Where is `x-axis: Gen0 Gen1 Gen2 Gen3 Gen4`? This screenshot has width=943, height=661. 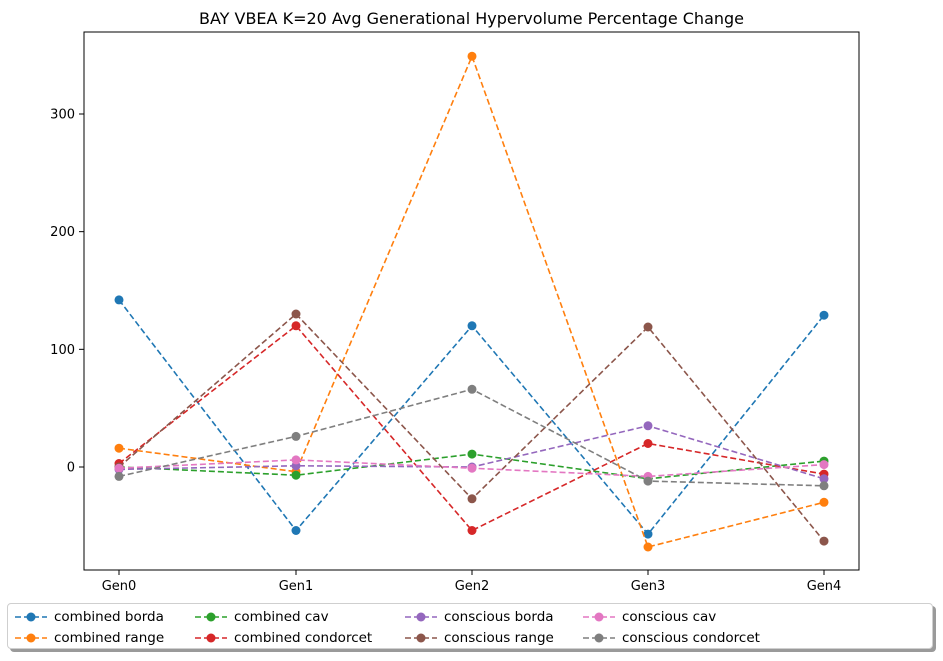
x-axis: Gen0 Gen1 Gen2 Gen3 Gen4 is located at coordinates (472, 582).